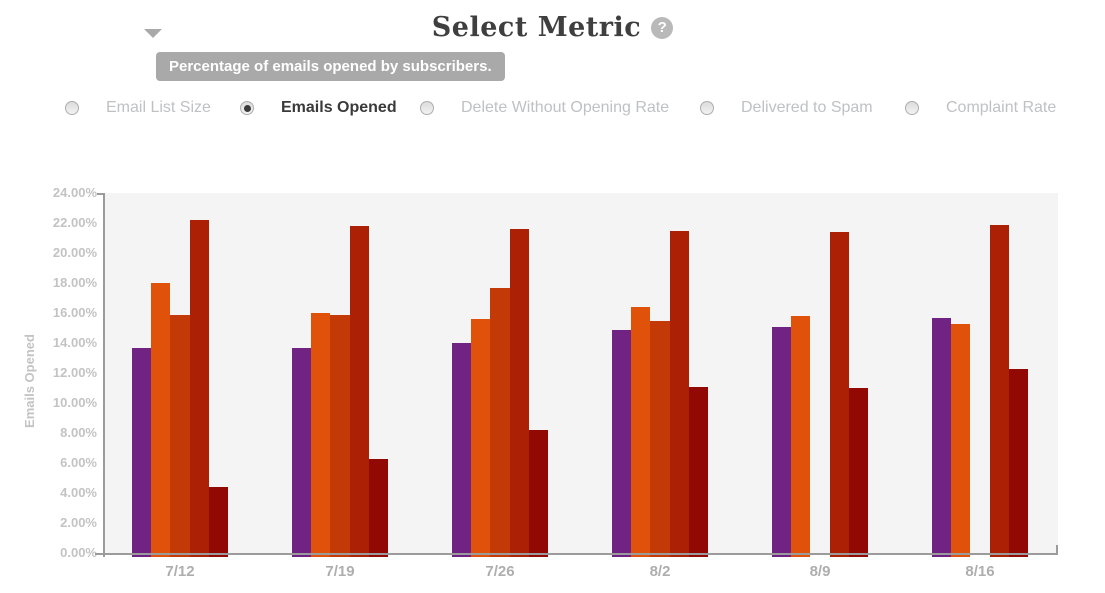 This screenshot has width=1105, height=593. What do you see at coordinates (74, 252) in the screenshot?
I see `y-axis-tick-label: 20.00%` at bounding box center [74, 252].